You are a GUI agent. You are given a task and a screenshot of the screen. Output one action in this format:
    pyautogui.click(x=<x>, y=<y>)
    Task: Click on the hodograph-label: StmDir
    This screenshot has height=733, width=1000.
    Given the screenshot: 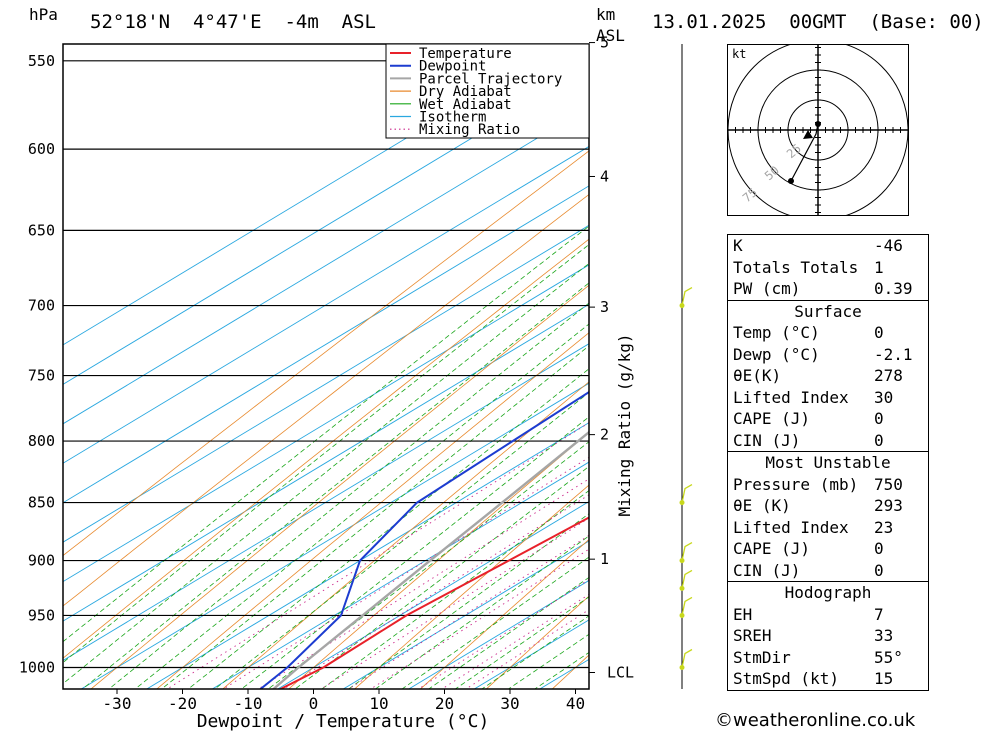 What is the action you would take?
    pyautogui.click(x=762, y=657)
    